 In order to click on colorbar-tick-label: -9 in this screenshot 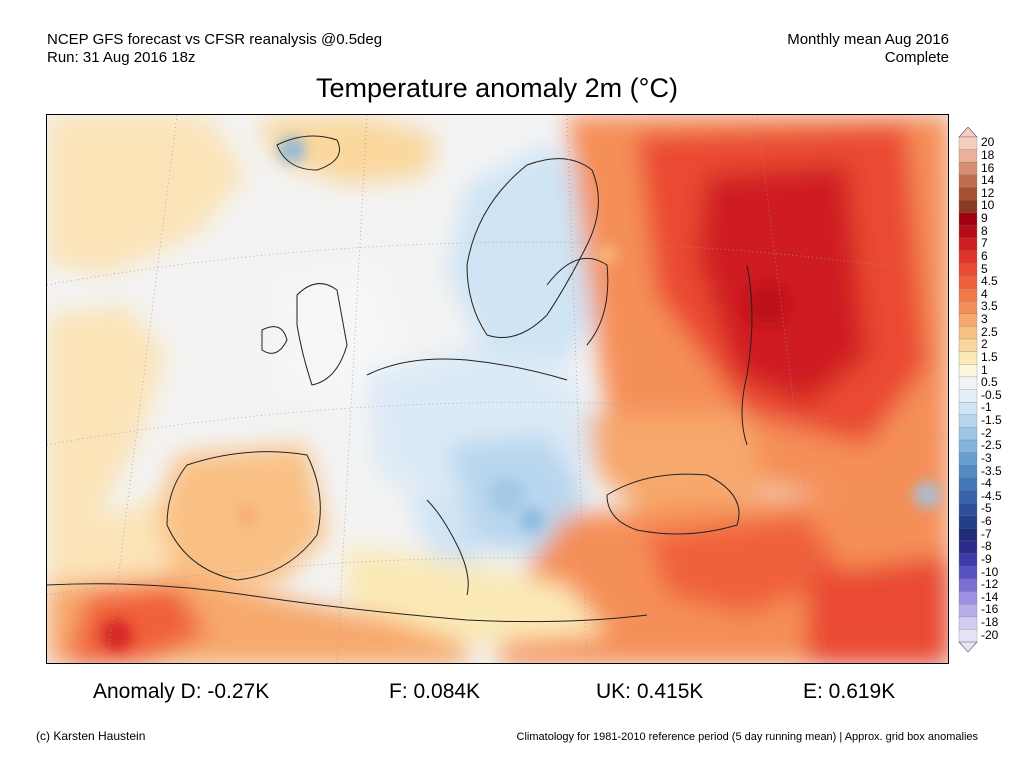, I will do `click(986, 558)`.